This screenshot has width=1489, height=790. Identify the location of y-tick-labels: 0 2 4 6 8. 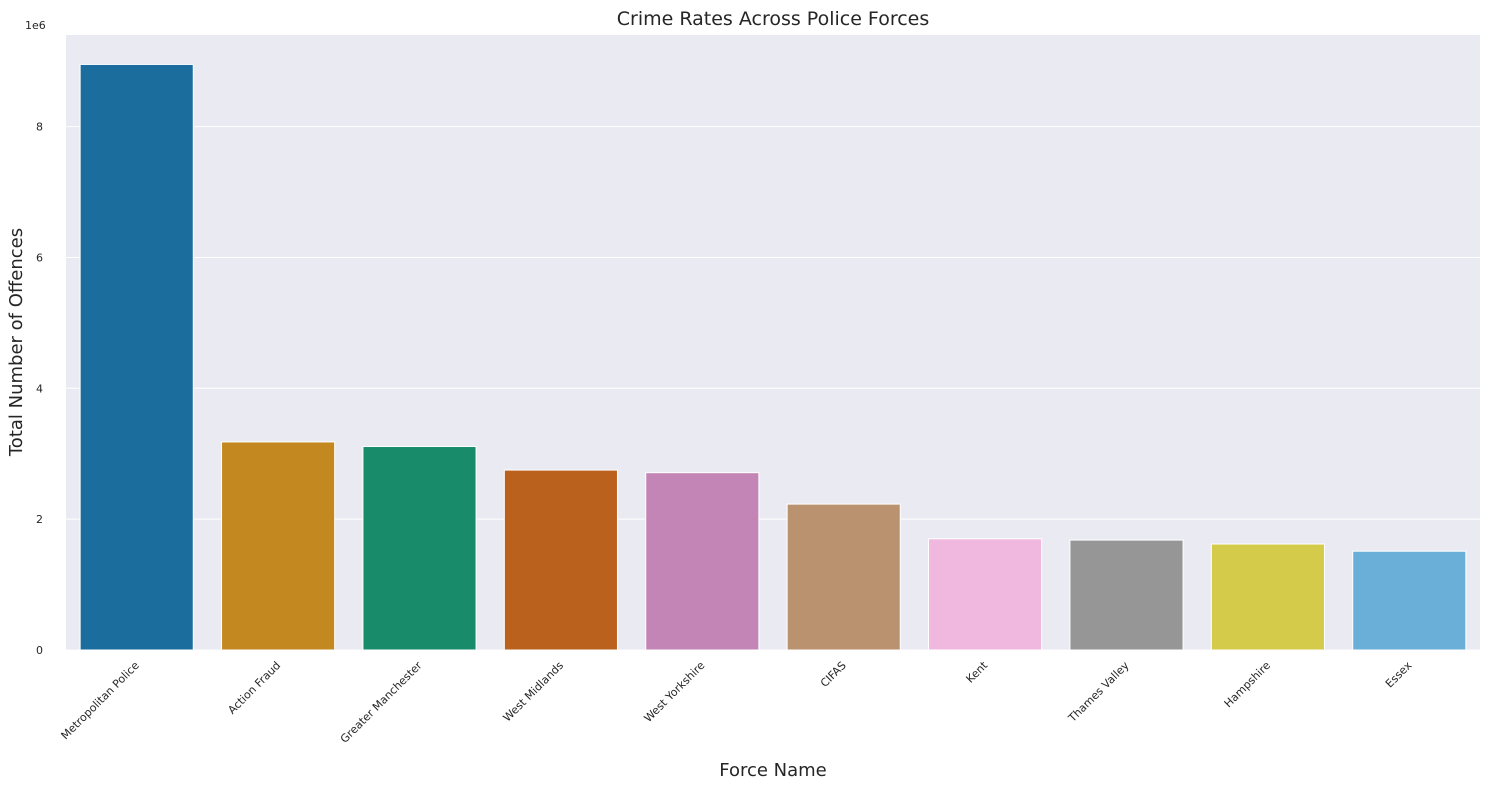
(39, 389).